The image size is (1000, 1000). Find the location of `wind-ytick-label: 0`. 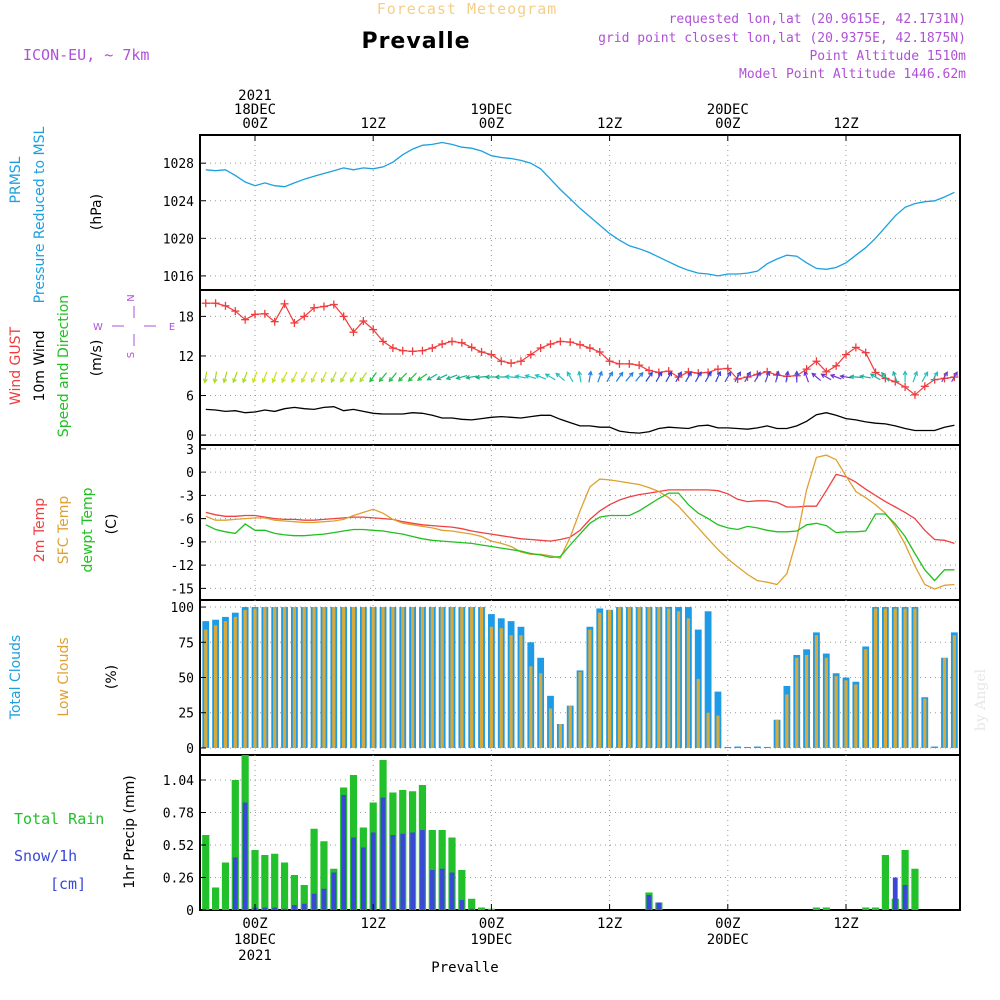

wind-ytick-label: 0 is located at coordinates (190, 436).